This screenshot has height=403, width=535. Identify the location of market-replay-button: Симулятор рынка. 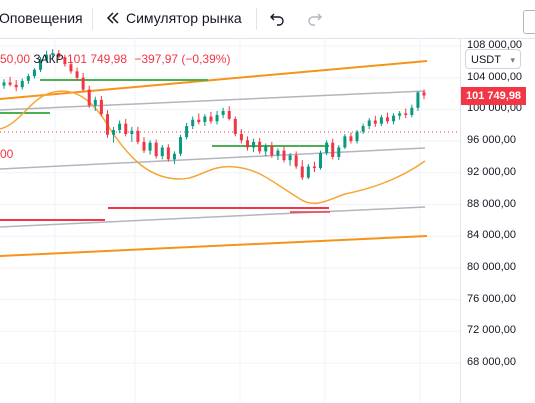
(184, 18).